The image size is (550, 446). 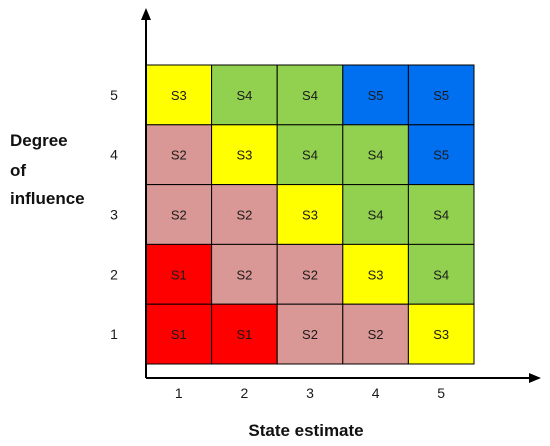 I want to click on y-tick-label: 4, so click(x=114, y=155).